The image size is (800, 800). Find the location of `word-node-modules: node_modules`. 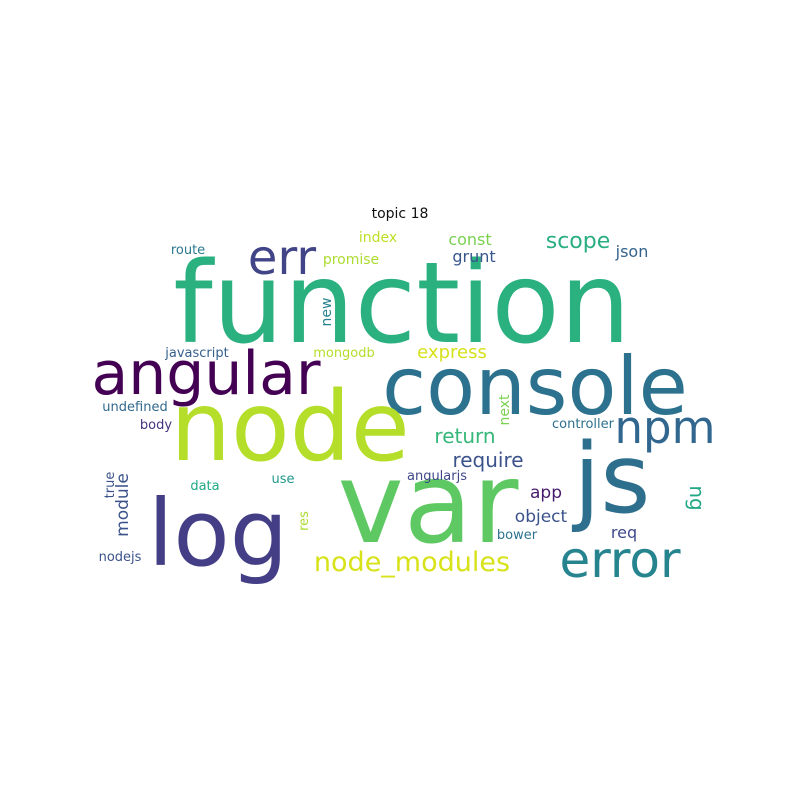

word-node-modules: node_modules is located at coordinates (412, 562).